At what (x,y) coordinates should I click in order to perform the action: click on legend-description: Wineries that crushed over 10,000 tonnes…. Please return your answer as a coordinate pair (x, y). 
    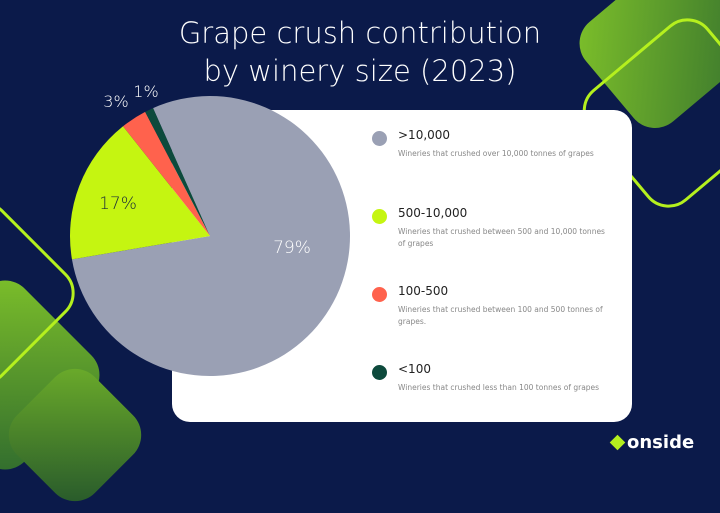
    Looking at the image, I should click on (496, 153).